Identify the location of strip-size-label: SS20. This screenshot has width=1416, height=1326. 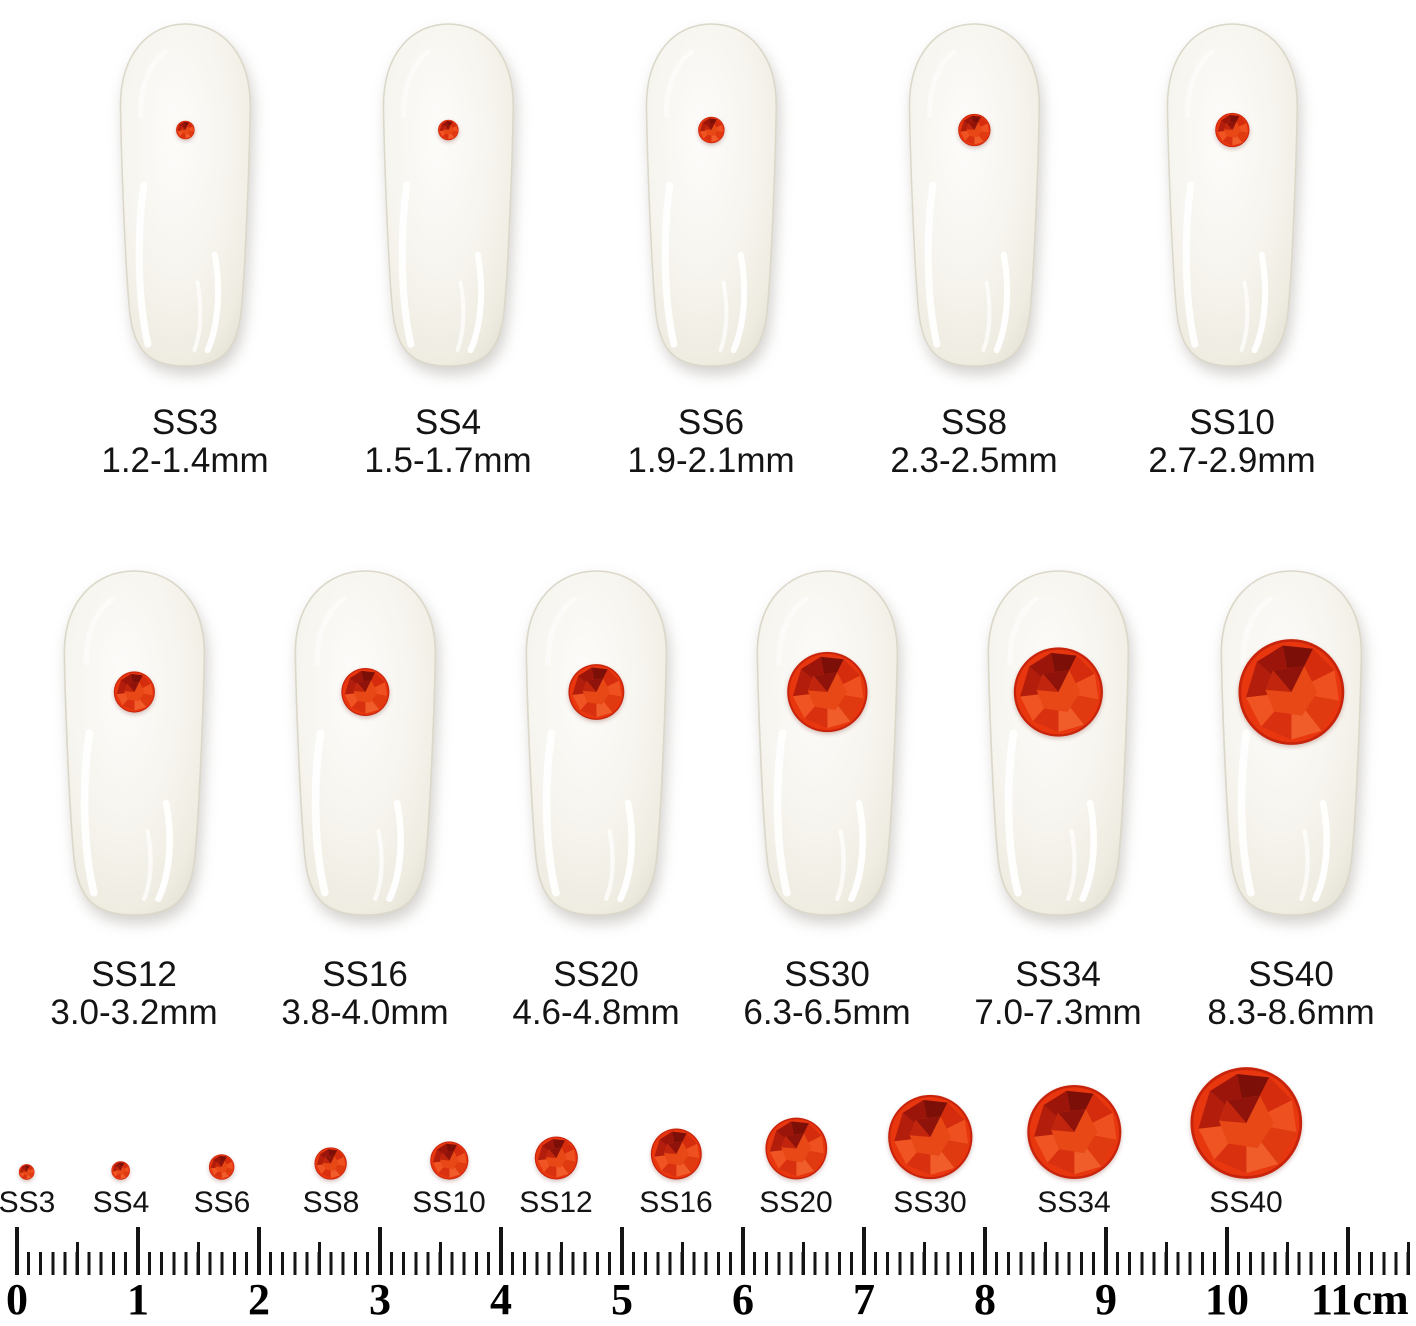
(796, 1202).